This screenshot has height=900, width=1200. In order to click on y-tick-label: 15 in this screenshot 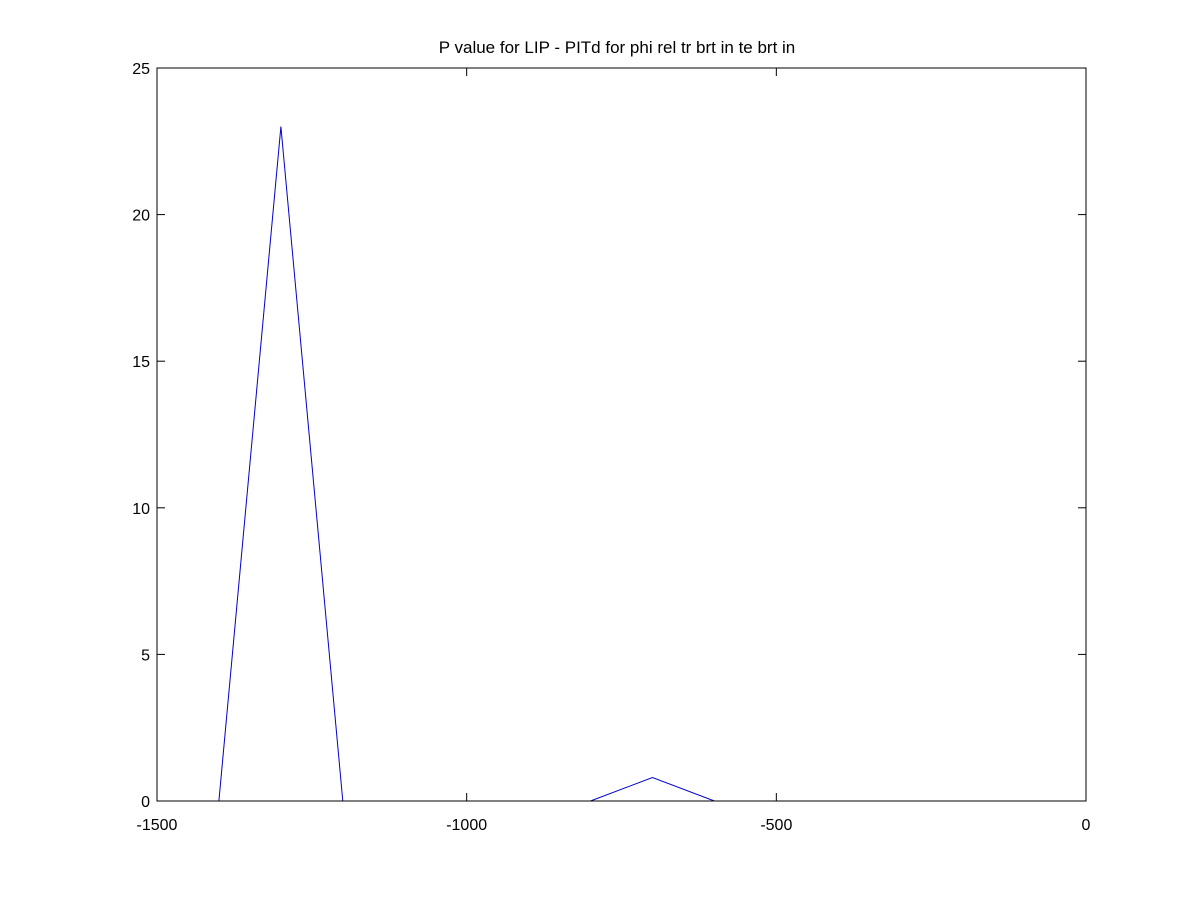, I will do `click(141, 362)`.